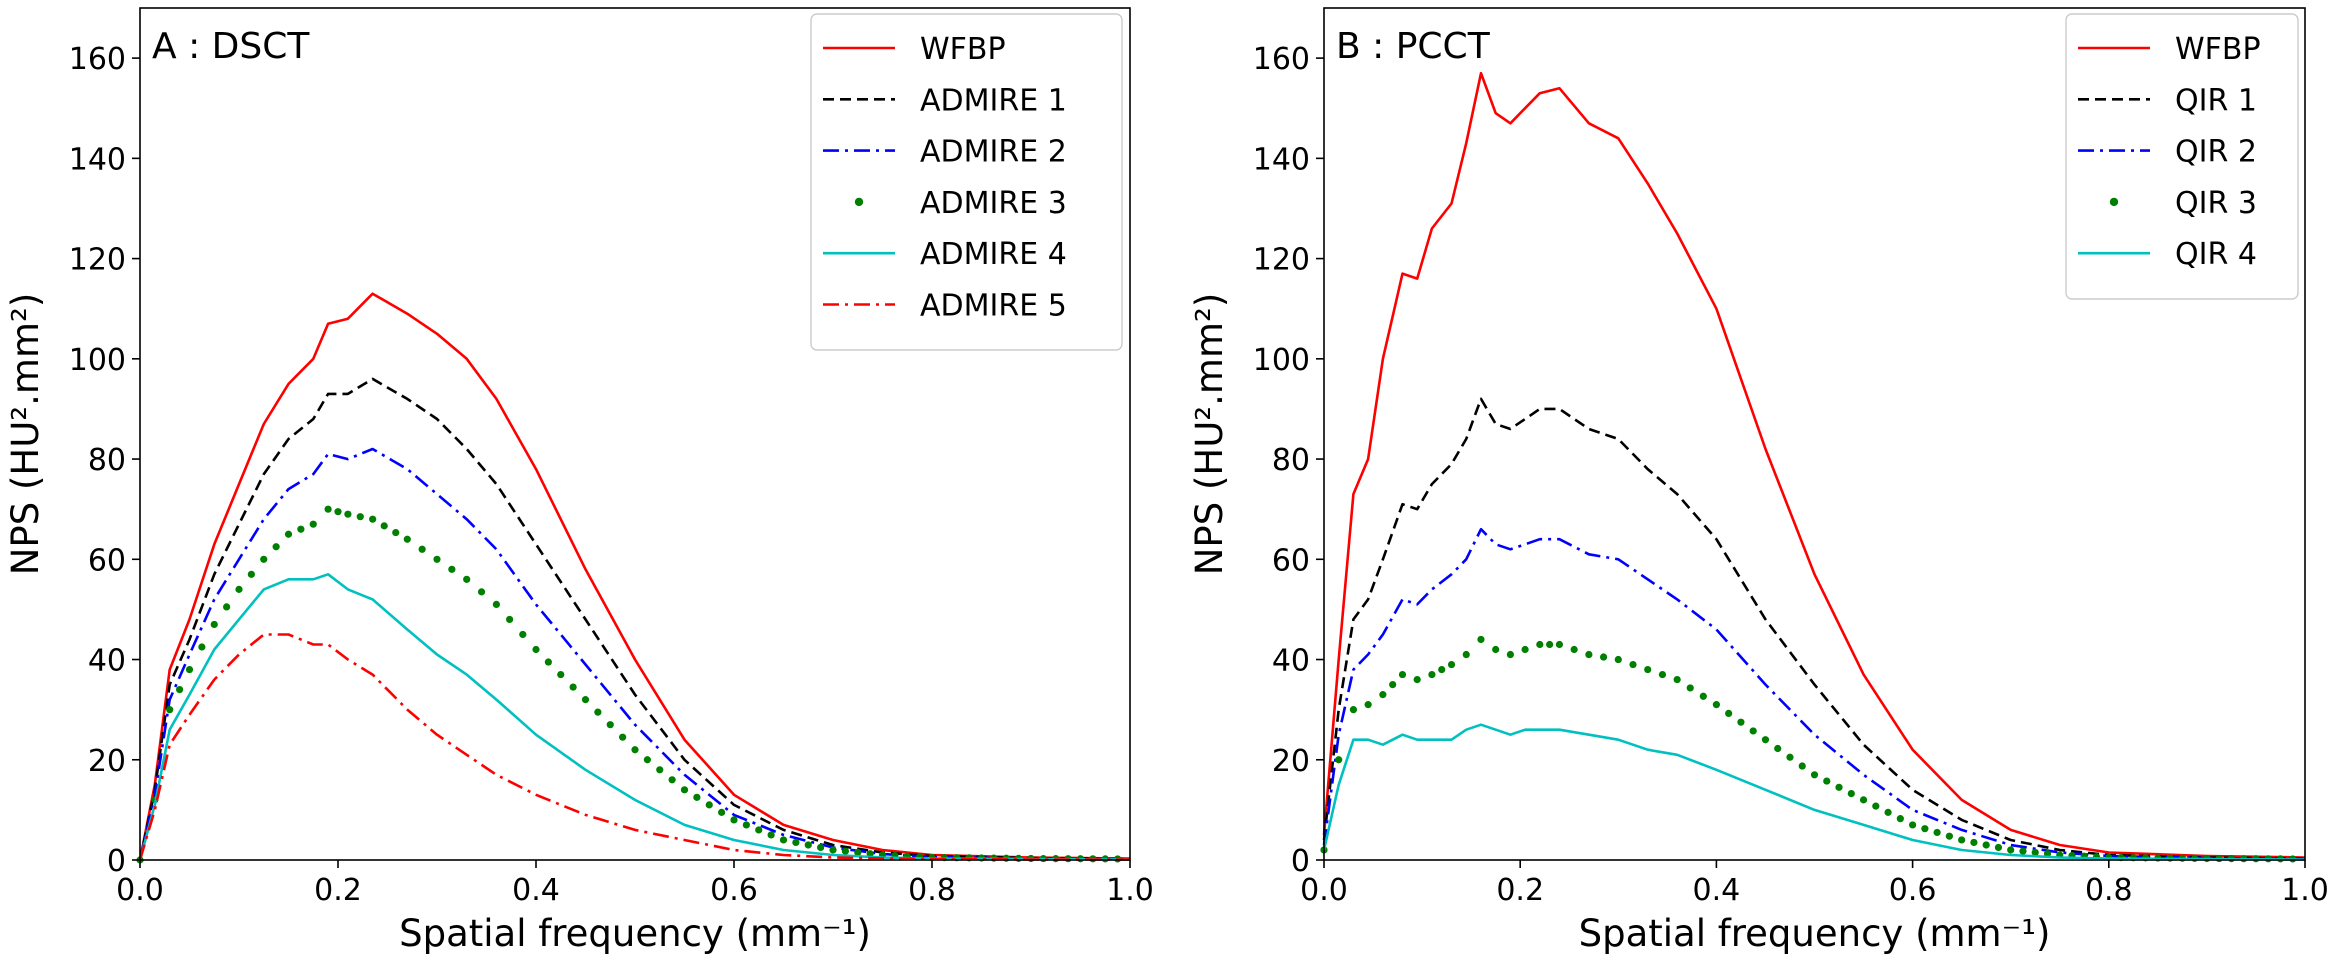 Image resolution: width=2343 pixels, height=963 pixels. Describe the element at coordinates (2305, 890) in the screenshot. I see `x-tick-label: 1.0` at that location.